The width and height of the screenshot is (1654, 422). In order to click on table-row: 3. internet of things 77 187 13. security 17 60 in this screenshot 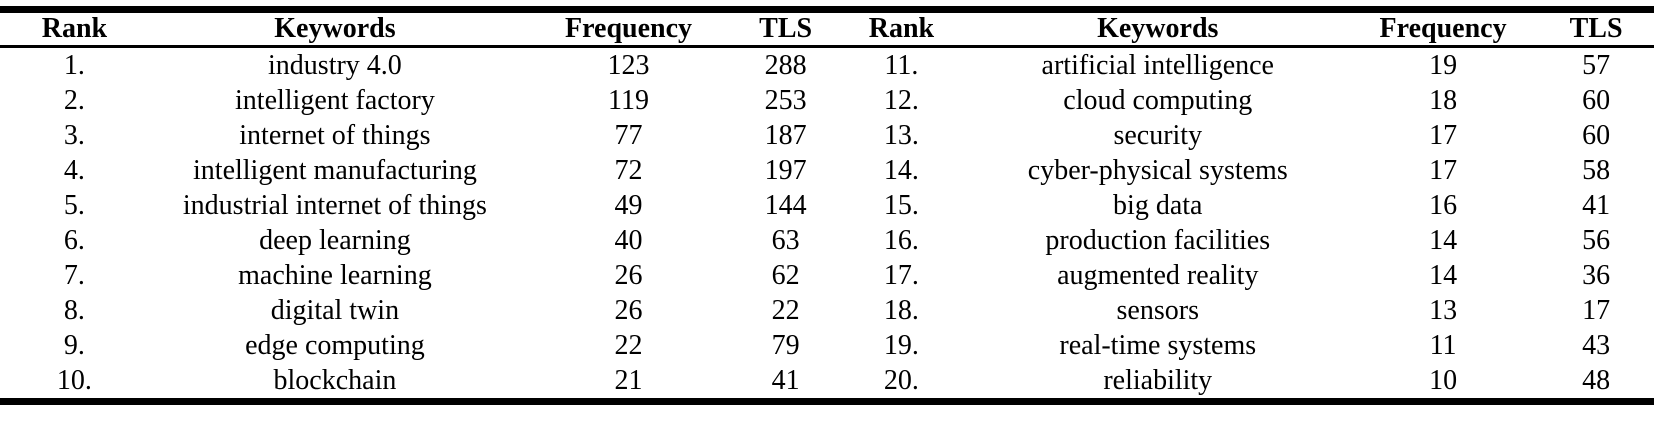, I will do `click(827, 135)`.